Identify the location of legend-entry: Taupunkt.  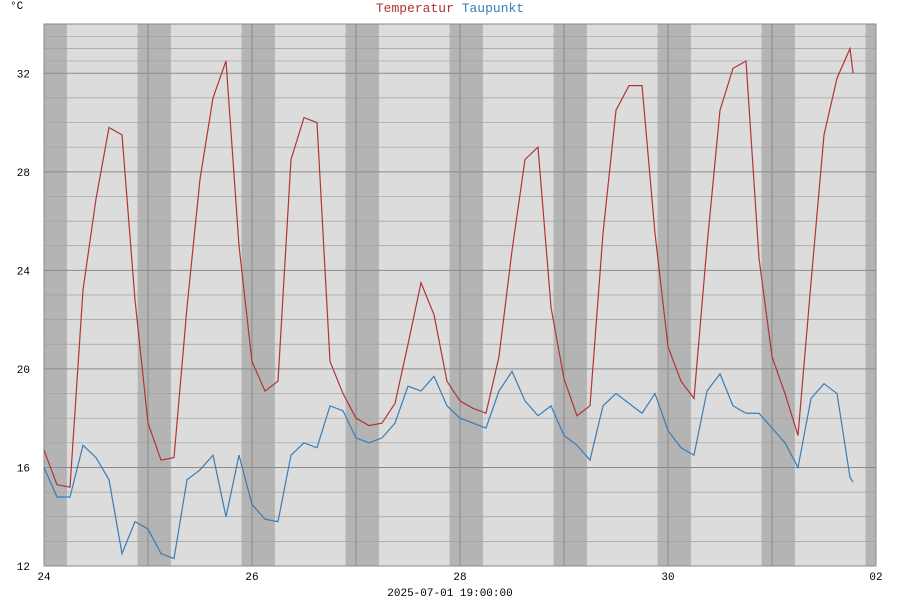
(493, 8).